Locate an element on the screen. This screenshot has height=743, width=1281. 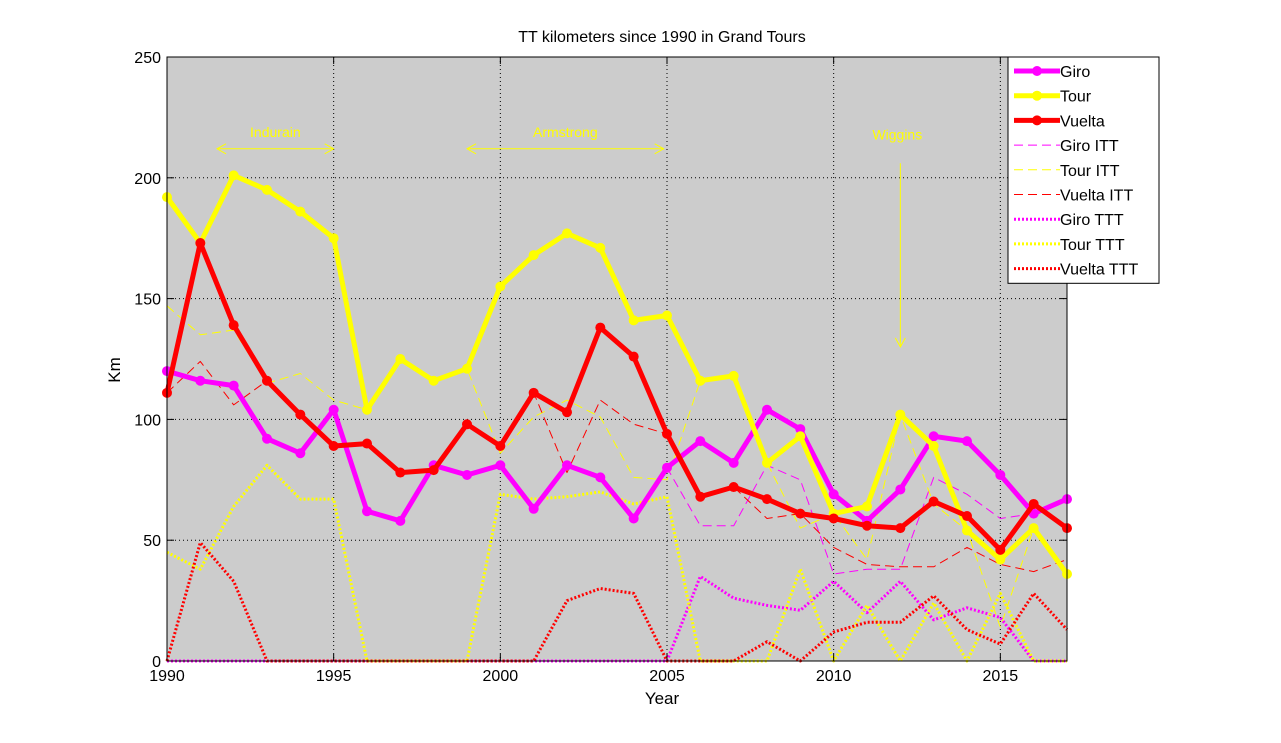
y-tick-label-0: 0 is located at coordinates (156, 662).